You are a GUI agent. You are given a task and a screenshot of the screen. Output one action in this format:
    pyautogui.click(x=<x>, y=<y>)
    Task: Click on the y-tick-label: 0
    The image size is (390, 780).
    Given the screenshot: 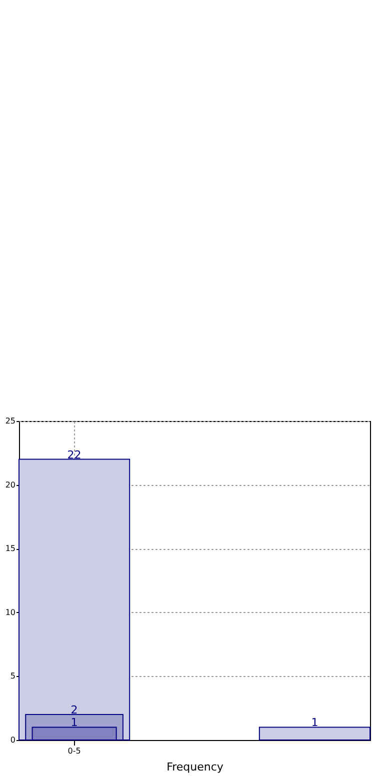 What is the action you would take?
    pyautogui.click(x=13, y=740)
    